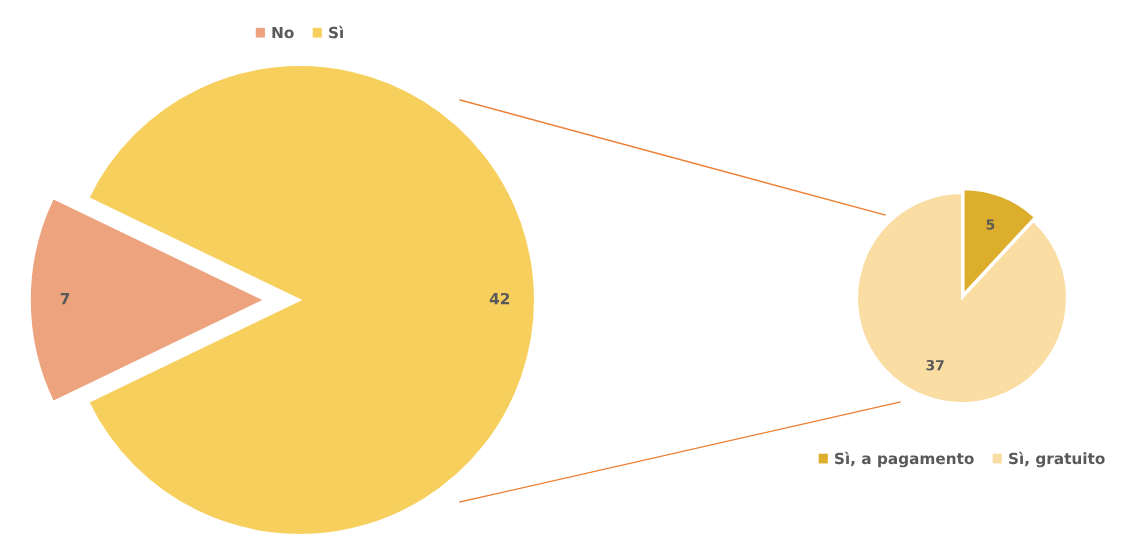 This screenshot has width=1127, height=541. What do you see at coordinates (336, 32) in the screenshot?
I see `legend-label: Sì` at bounding box center [336, 32].